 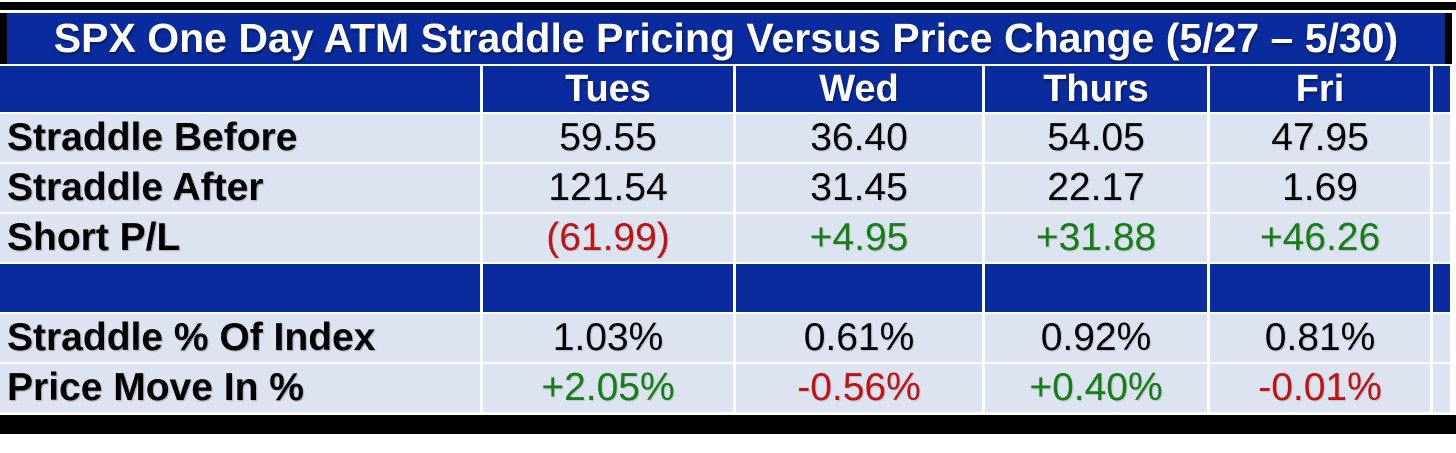 What do you see at coordinates (1320, 238) in the screenshot?
I see `value-cell: +46.26` at bounding box center [1320, 238].